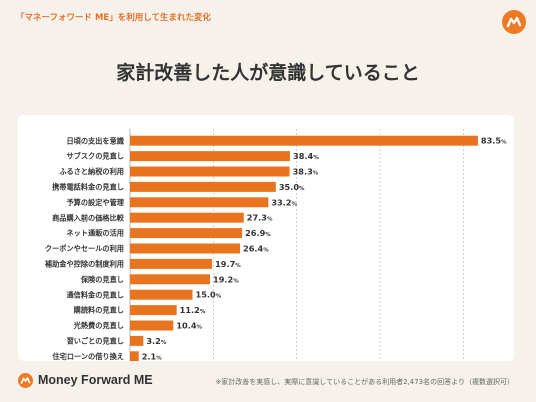  What do you see at coordinates (95, 156) in the screenshot?
I see `category-label: サブスクの見直し` at bounding box center [95, 156].